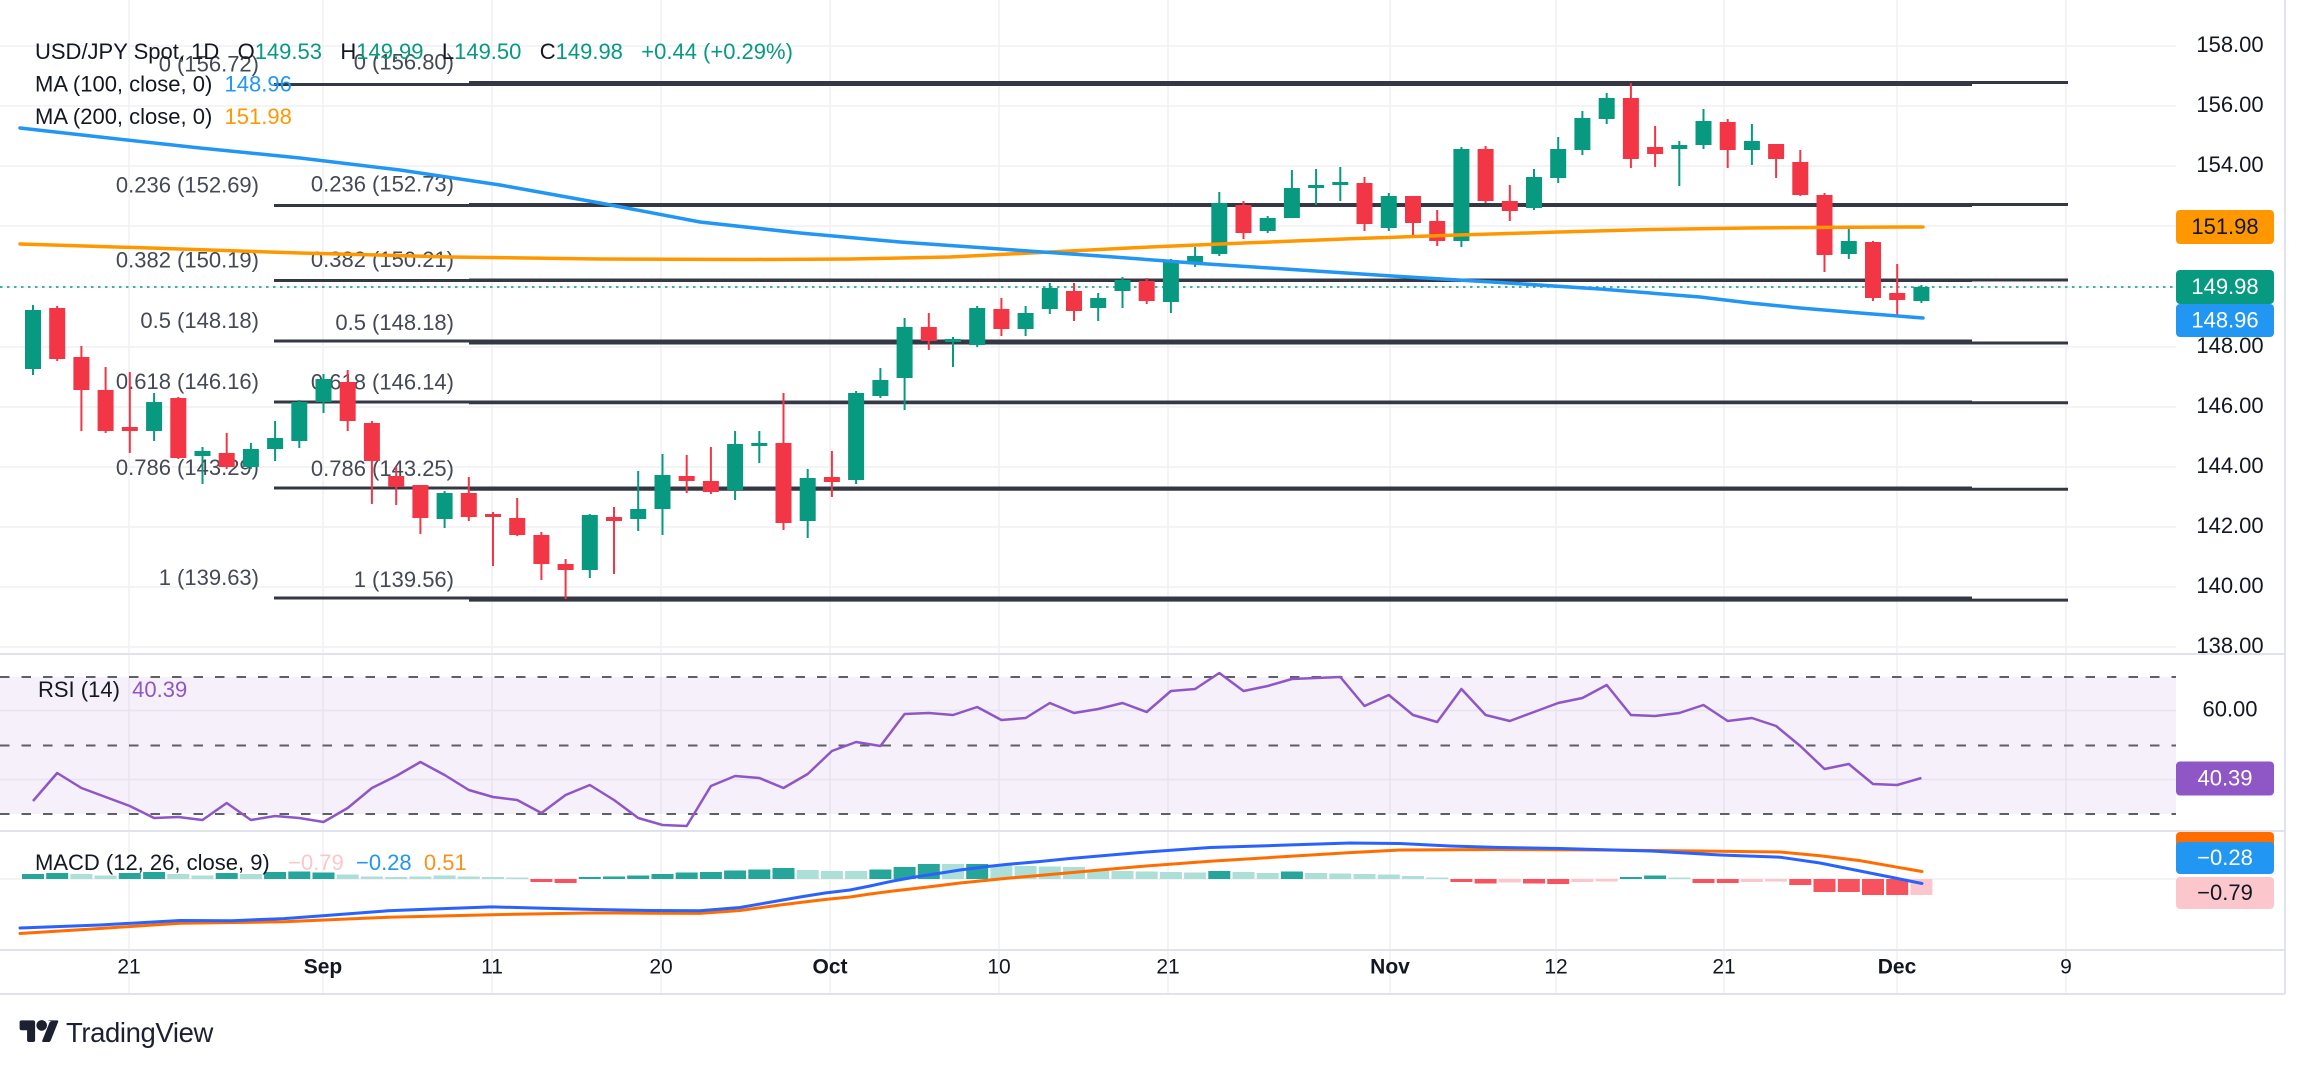 The height and width of the screenshot is (1066, 2304). I want to click on svg-text: 138.00, so click(2229, 645).